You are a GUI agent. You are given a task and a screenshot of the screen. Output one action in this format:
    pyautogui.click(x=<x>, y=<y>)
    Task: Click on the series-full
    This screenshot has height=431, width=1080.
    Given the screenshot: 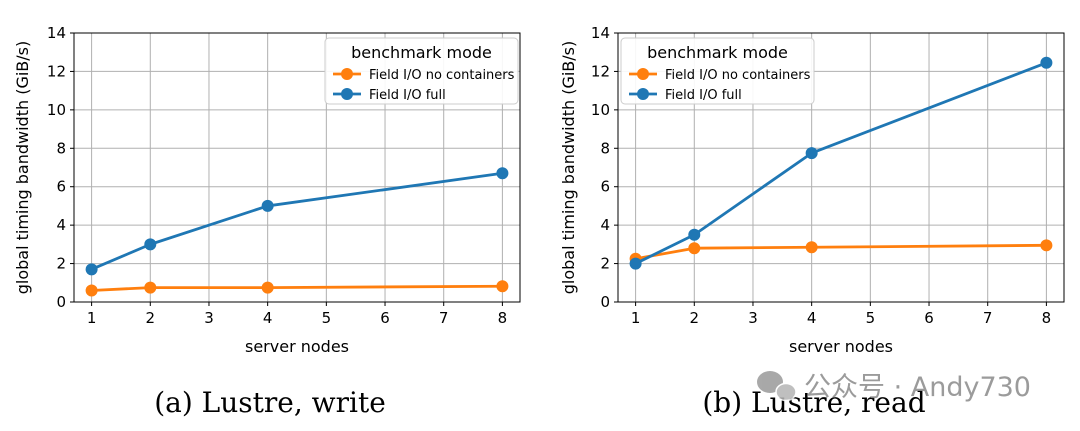 What is the action you would take?
    pyautogui.click(x=297, y=221)
    